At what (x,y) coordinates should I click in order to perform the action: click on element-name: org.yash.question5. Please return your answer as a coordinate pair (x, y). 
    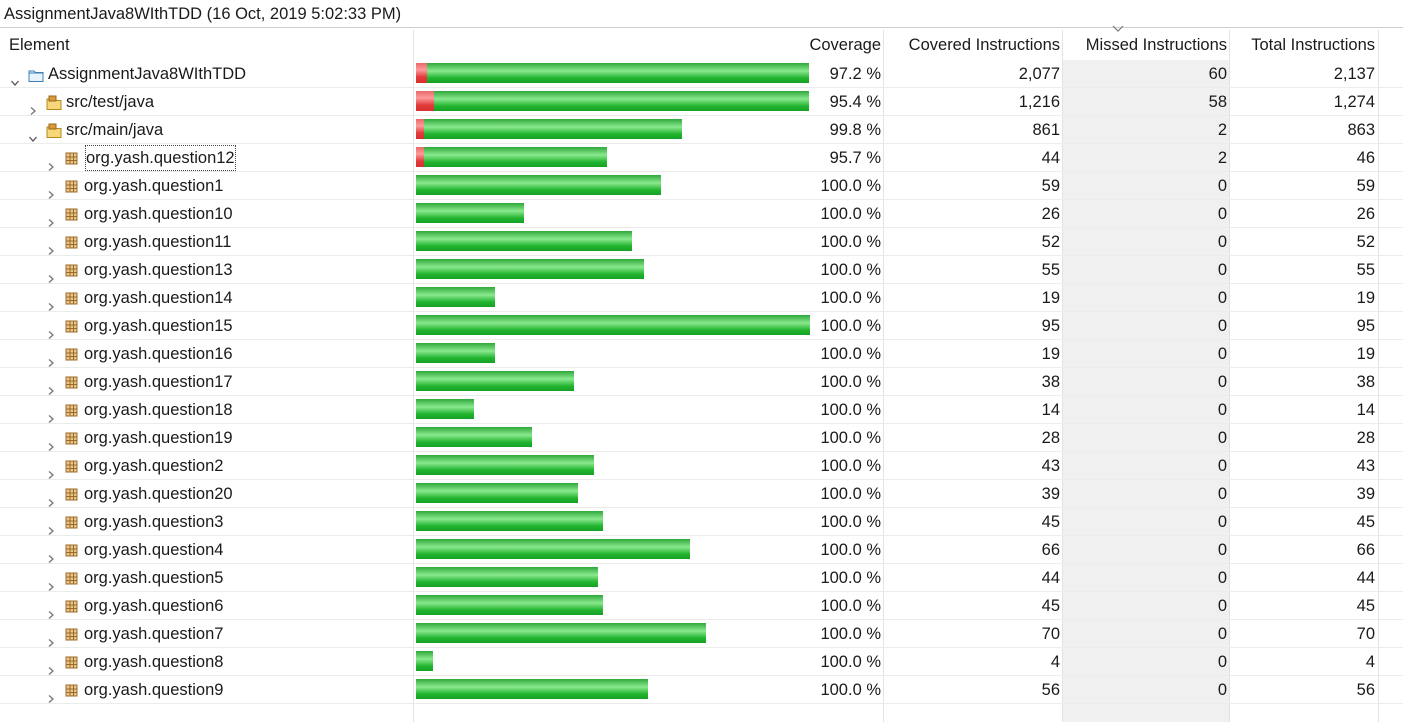
    Looking at the image, I should click on (154, 578).